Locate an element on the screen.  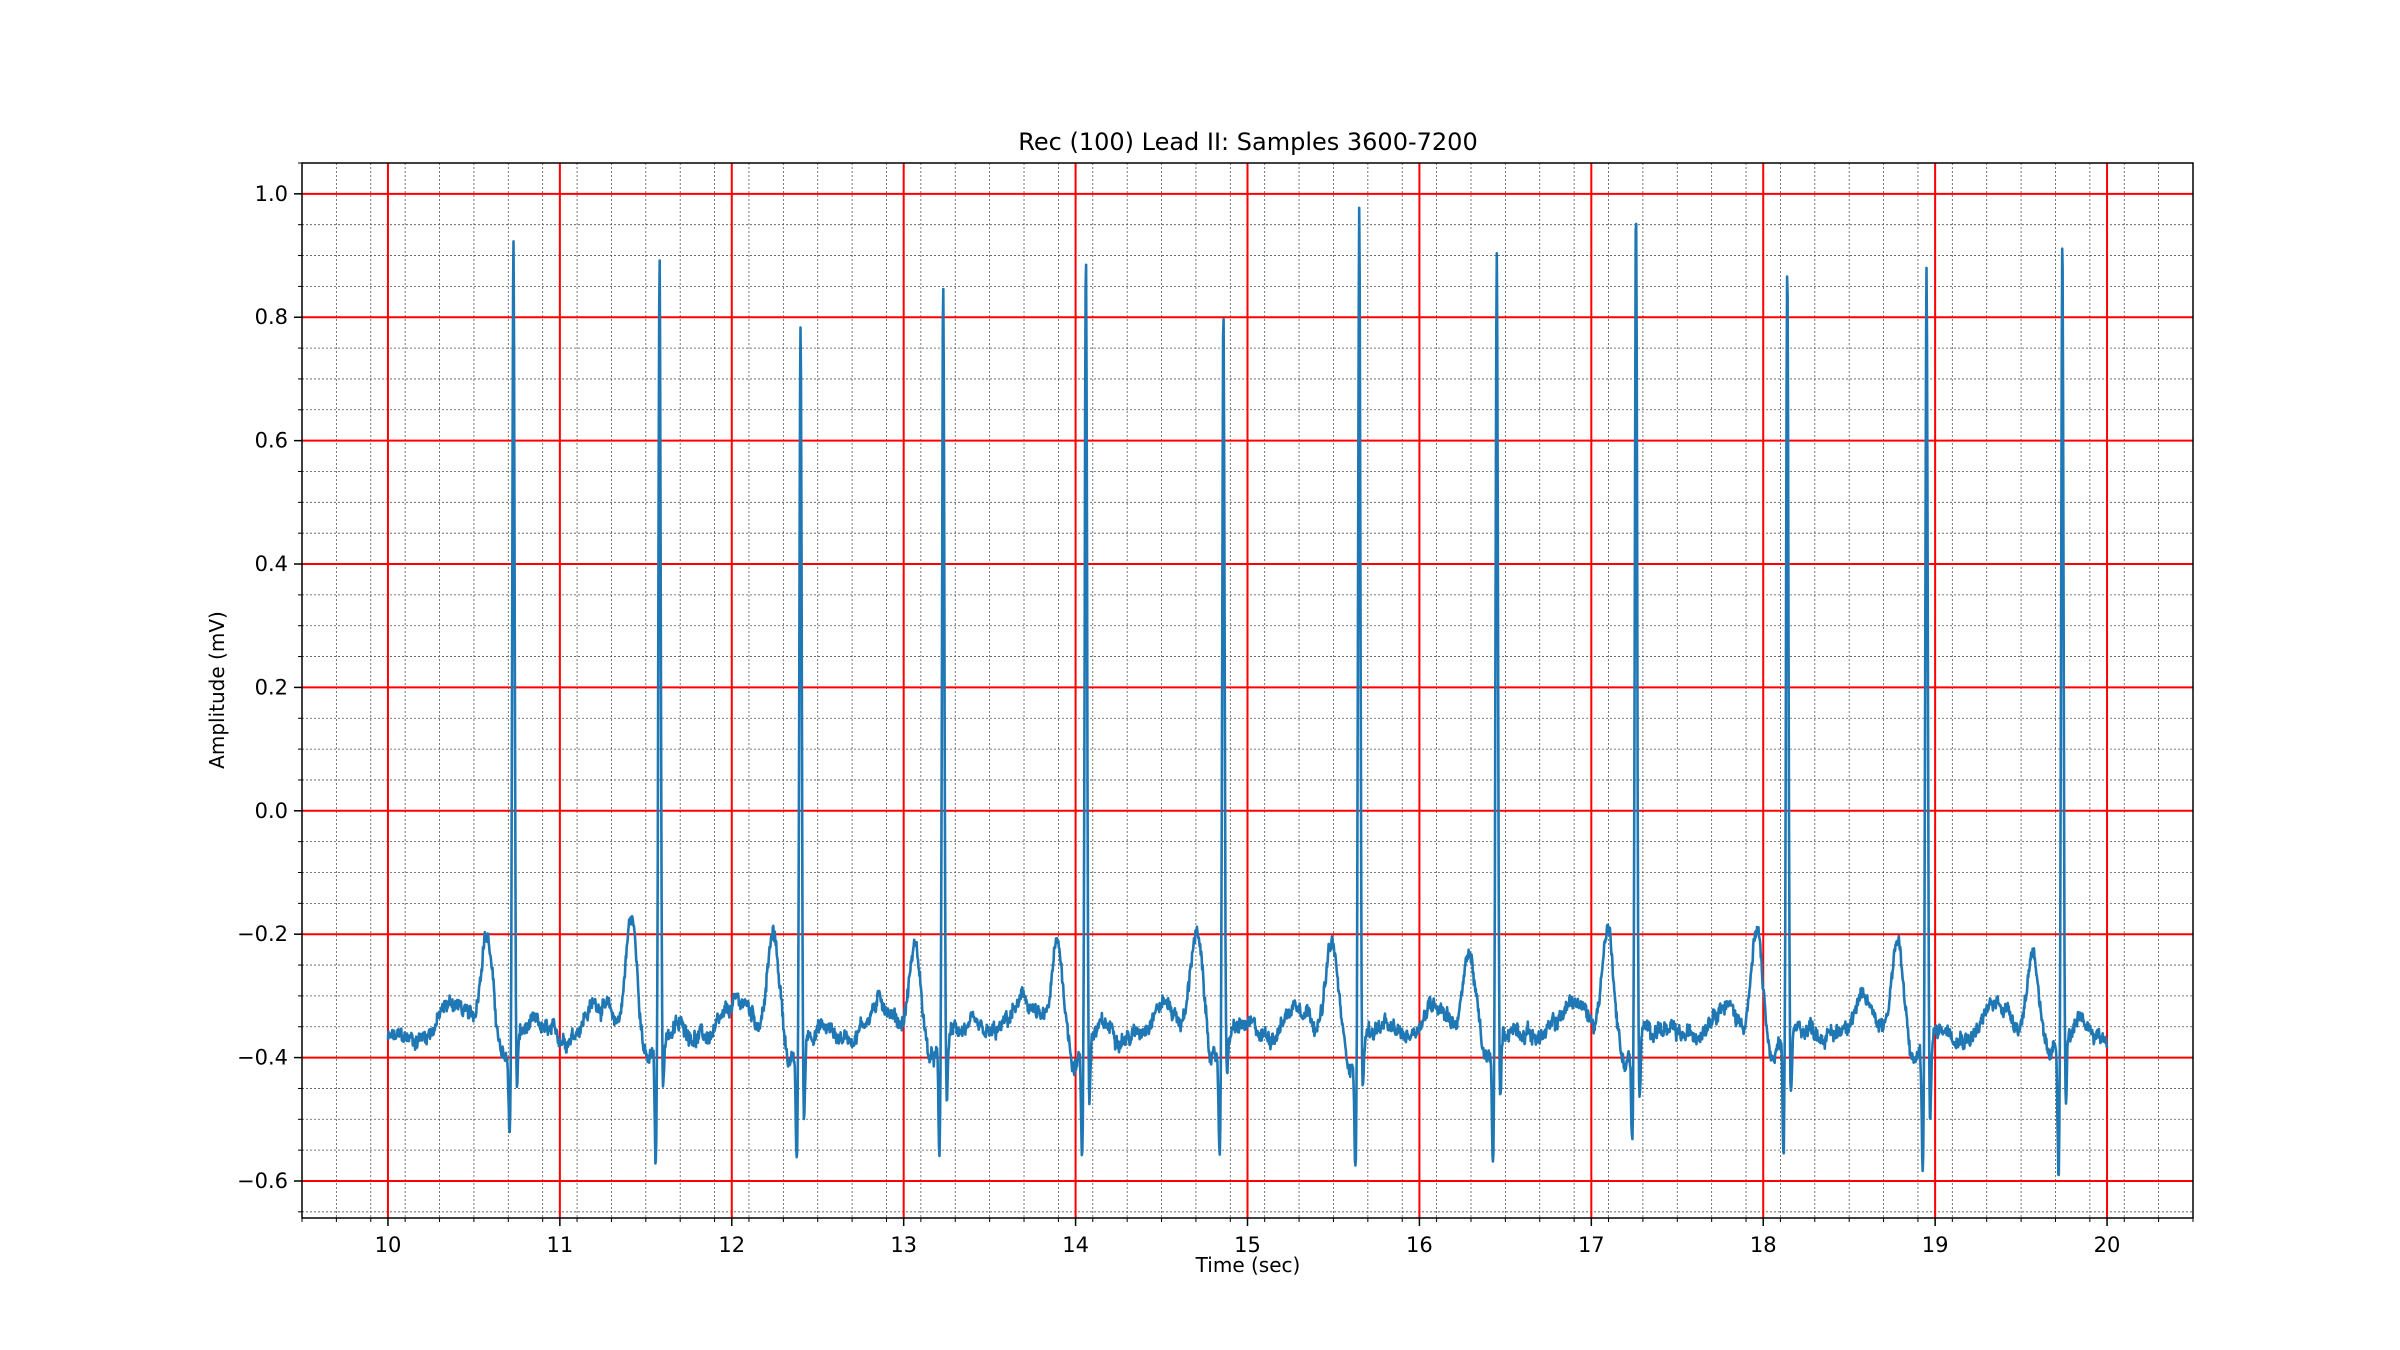
y-tick-label: −0.4 is located at coordinates (262, 1058).